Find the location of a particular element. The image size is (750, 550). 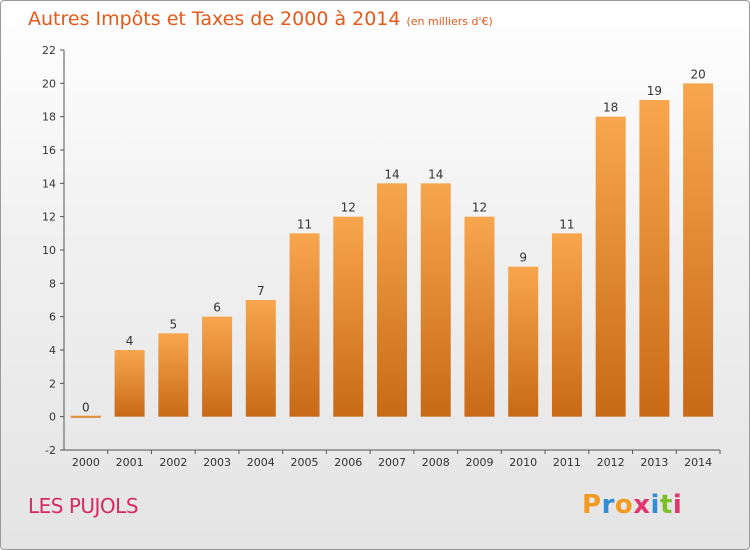

x-tick-label: 2008 is located at coordinates (436, 462).